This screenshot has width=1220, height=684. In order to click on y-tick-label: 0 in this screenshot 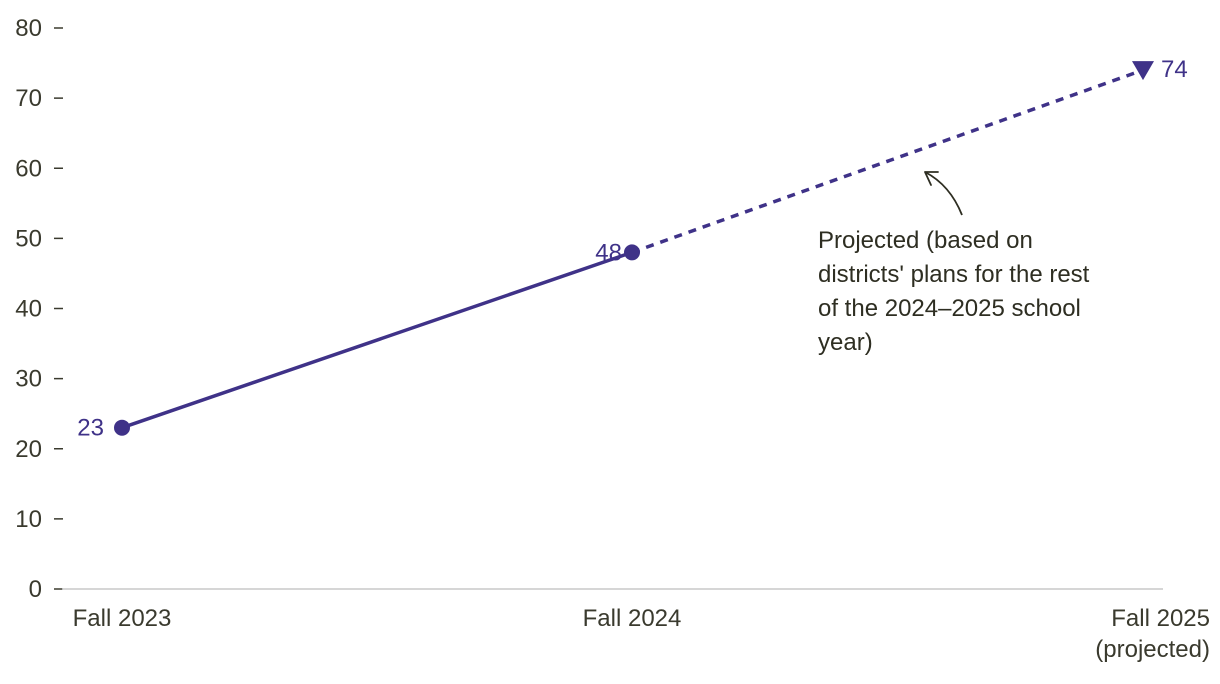, I will do `click(35, 589)`.